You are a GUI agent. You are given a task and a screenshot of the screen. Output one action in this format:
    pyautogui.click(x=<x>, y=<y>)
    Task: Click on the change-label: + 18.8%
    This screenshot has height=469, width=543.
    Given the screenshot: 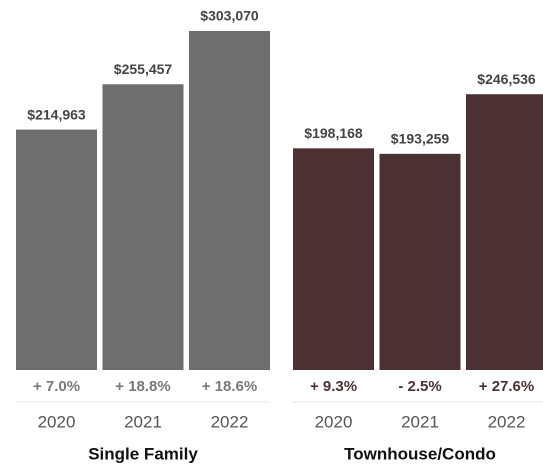 What is the action you would take?
    pyautogui.click(x=142, y=386)
    